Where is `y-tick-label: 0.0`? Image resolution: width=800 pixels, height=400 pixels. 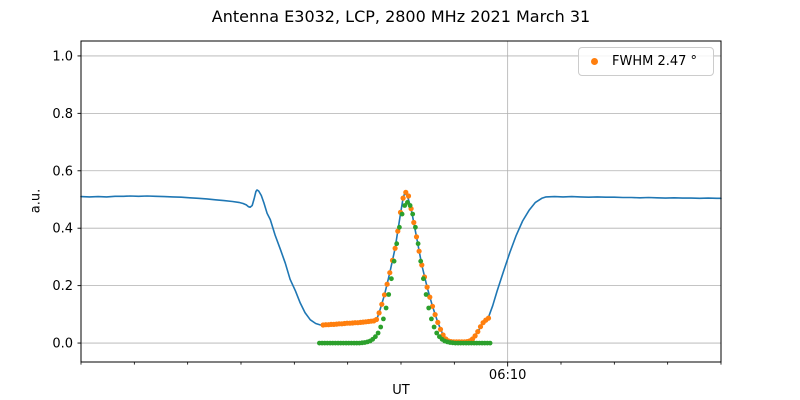 y-tick-label: 0.0 is located at coordinates (62, 344).